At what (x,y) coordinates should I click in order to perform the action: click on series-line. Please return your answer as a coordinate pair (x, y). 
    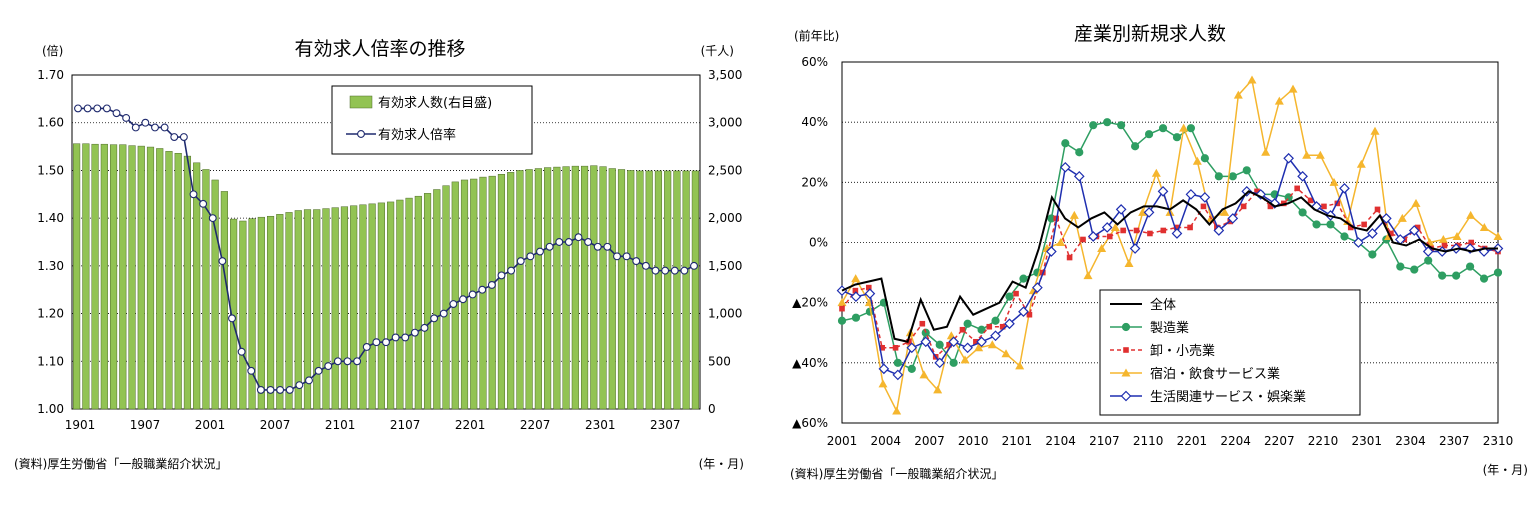
    Looking at the image, I should click on (1169, 266).